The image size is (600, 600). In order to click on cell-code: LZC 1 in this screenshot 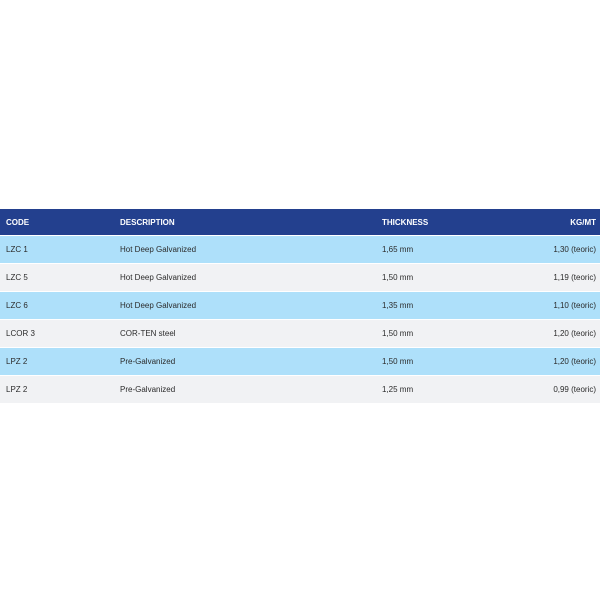, I will do `click(57, 249)`.